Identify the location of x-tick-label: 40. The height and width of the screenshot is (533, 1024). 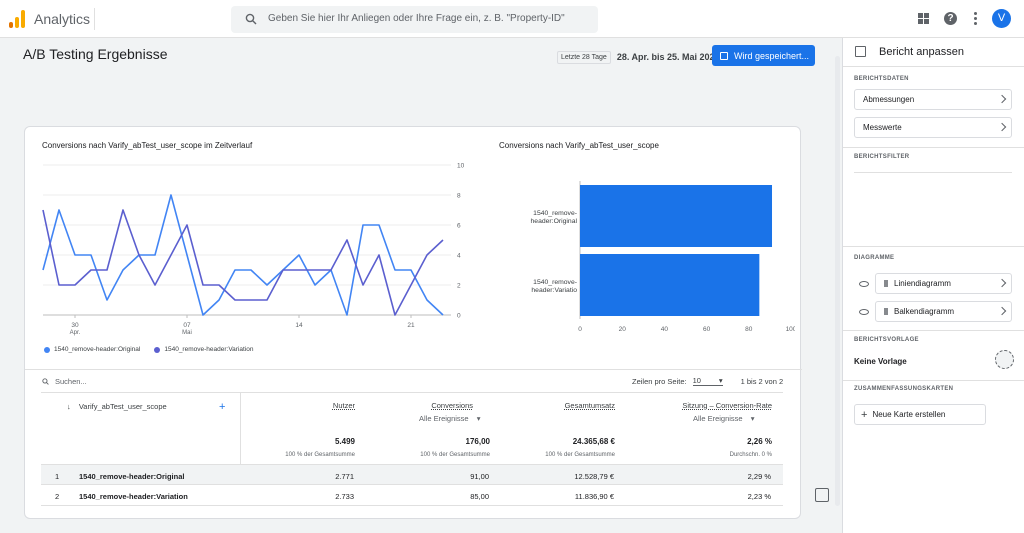
(665, 329).